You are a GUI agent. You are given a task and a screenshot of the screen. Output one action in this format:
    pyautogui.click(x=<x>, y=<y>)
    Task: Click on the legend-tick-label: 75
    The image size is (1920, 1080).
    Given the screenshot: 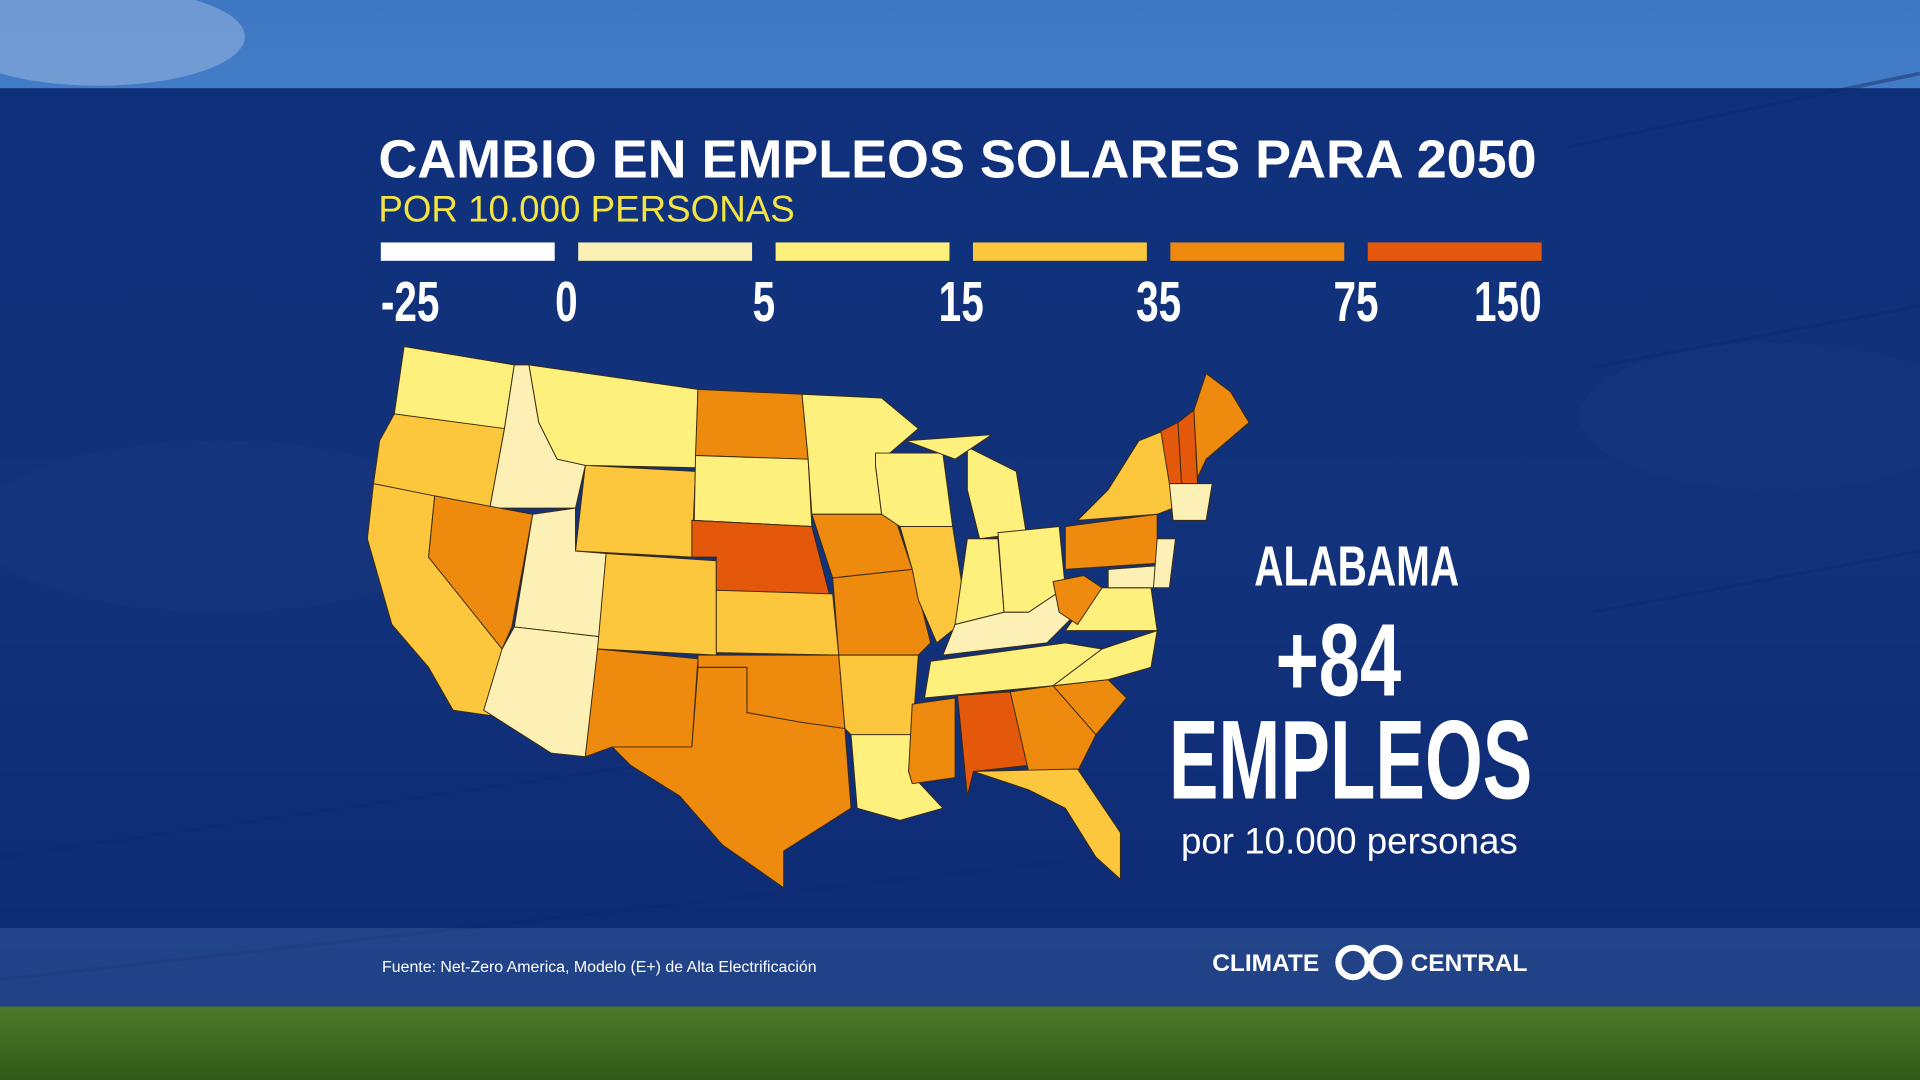 What is the action you would take?
    pyautogui.click(x=1355, y=302)
    